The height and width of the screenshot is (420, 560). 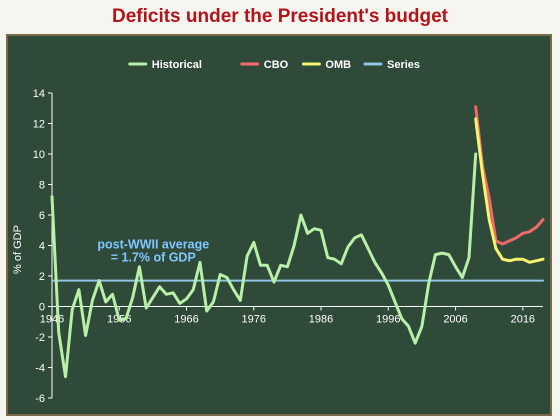 I want to click on x-tick-label: 2016, so click(x=523, y=320).